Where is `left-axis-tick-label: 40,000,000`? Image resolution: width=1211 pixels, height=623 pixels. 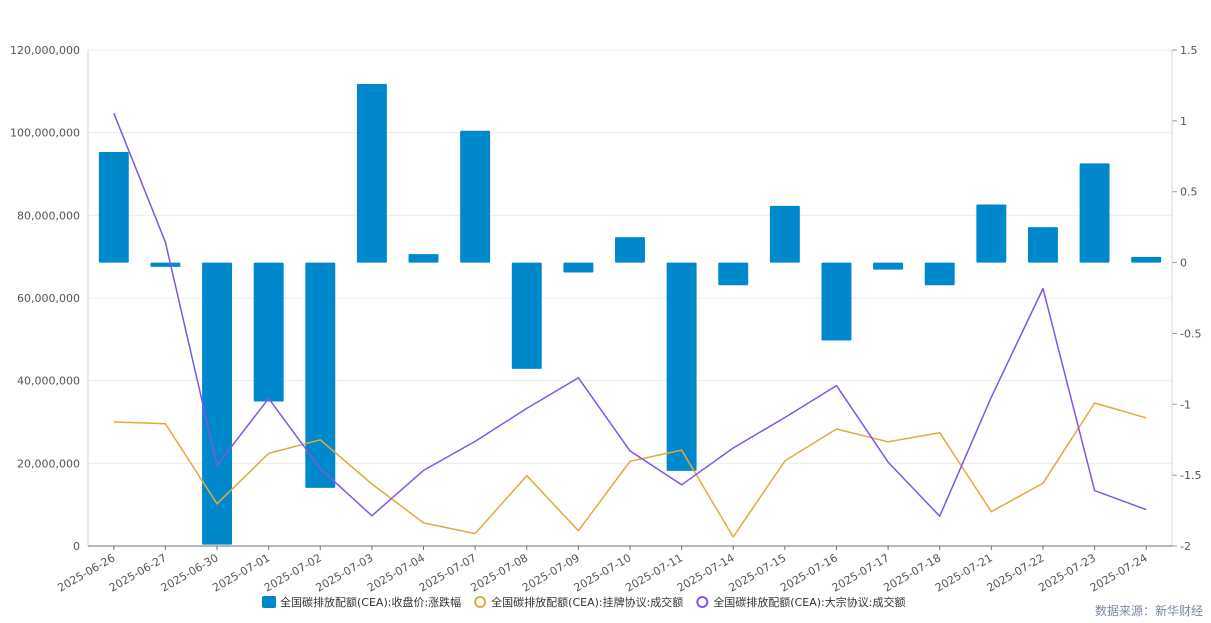
left-axis-tick-label: 40,000,000 is located at coordinates (48, 381).